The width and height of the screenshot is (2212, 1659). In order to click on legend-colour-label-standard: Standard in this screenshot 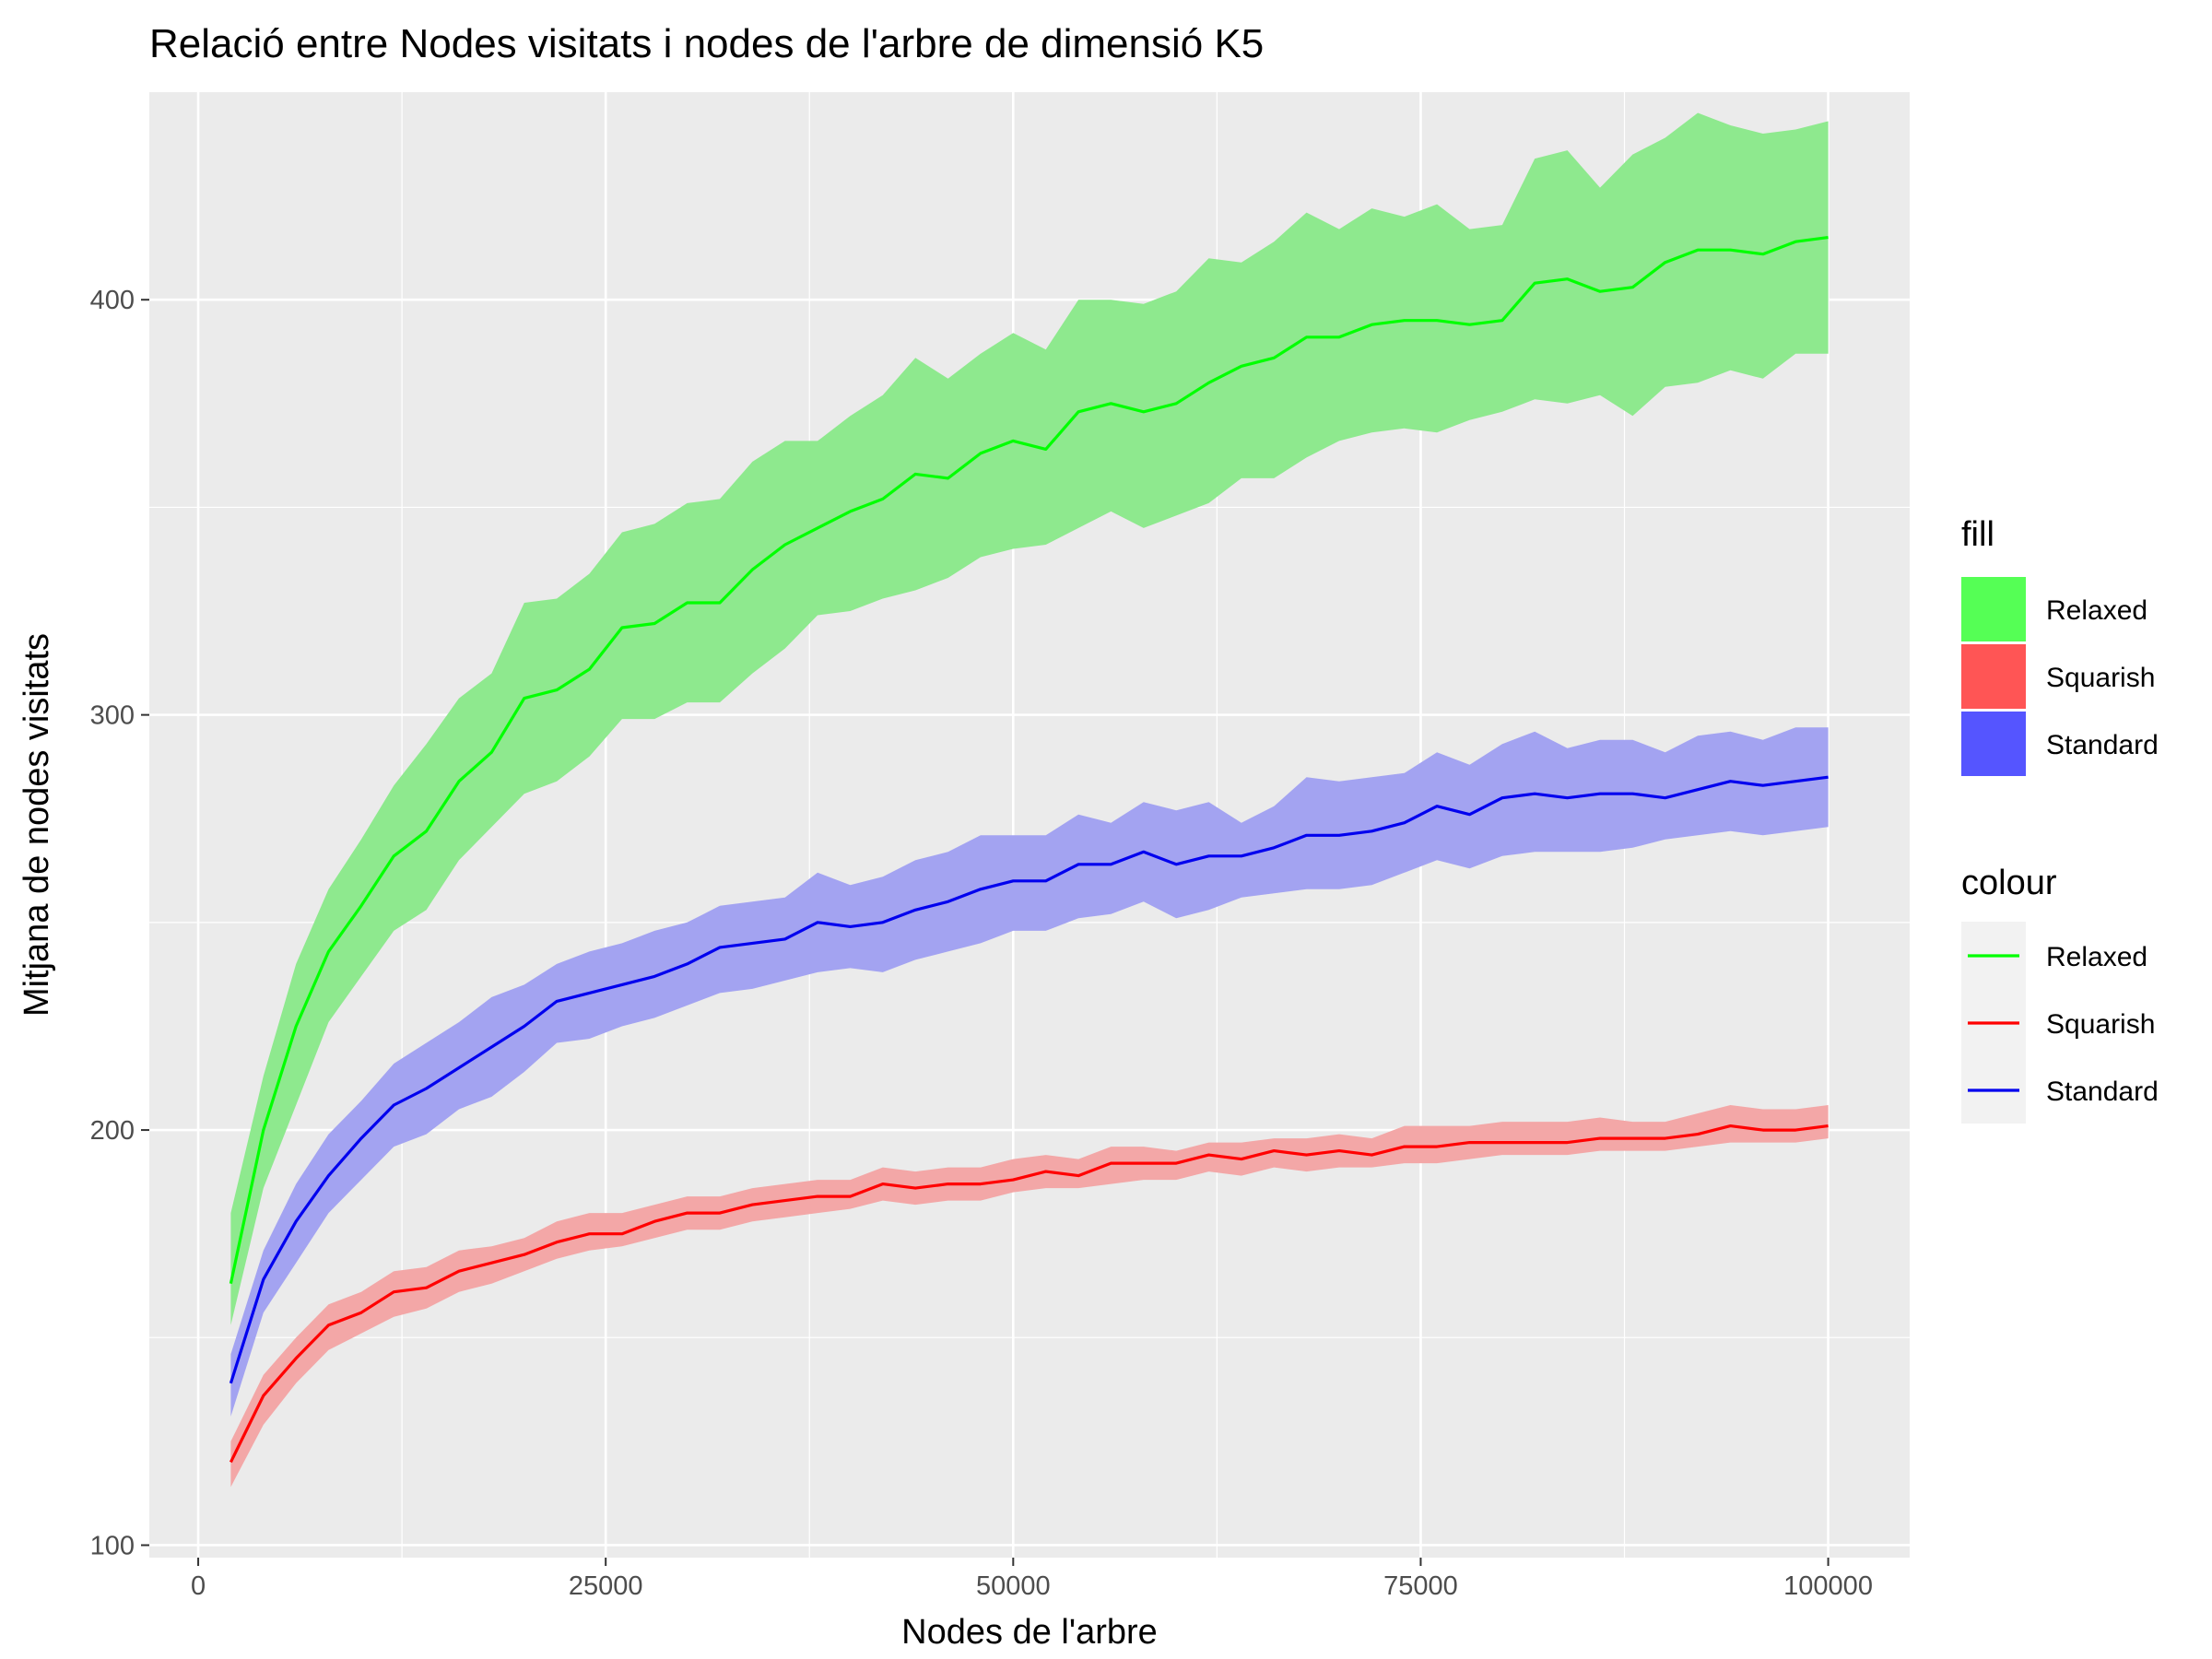, I will do `click(2102, 1092)`.